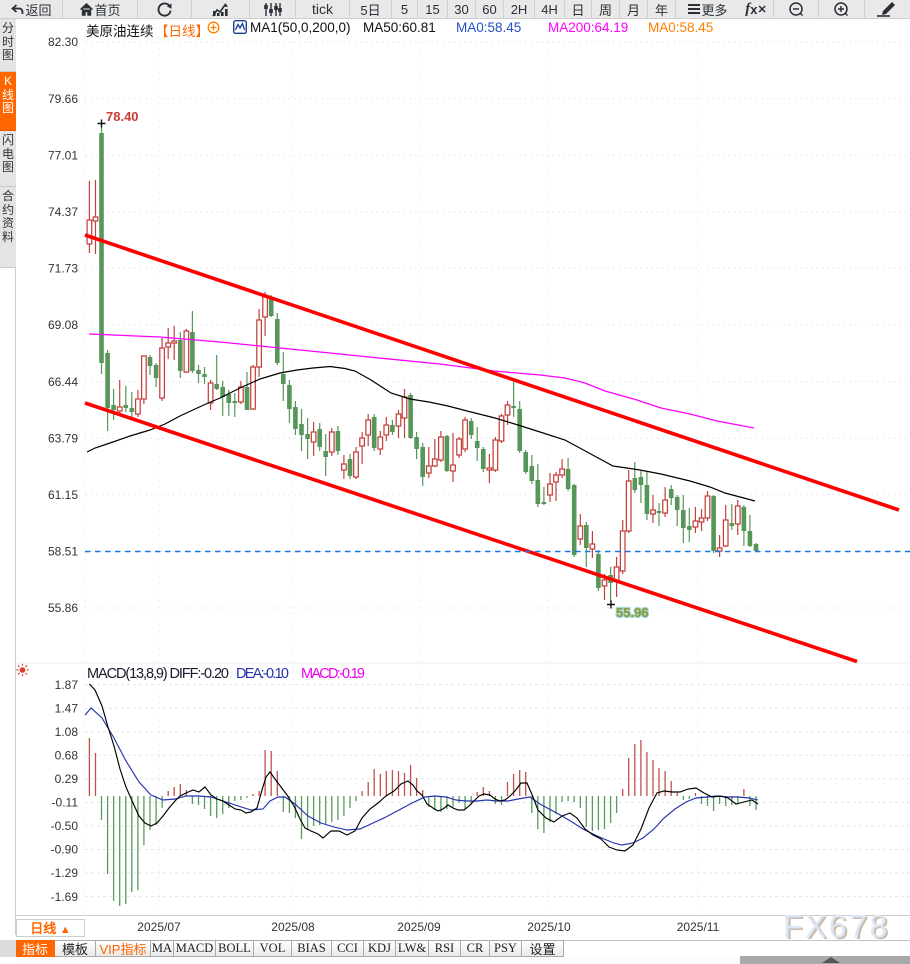 The height and width of the screenshot is (964, 910). What do you see at coordinates (67, 708) in the screenshot?
I see `svg-text: 1.47` at bounding box center [67, 708].